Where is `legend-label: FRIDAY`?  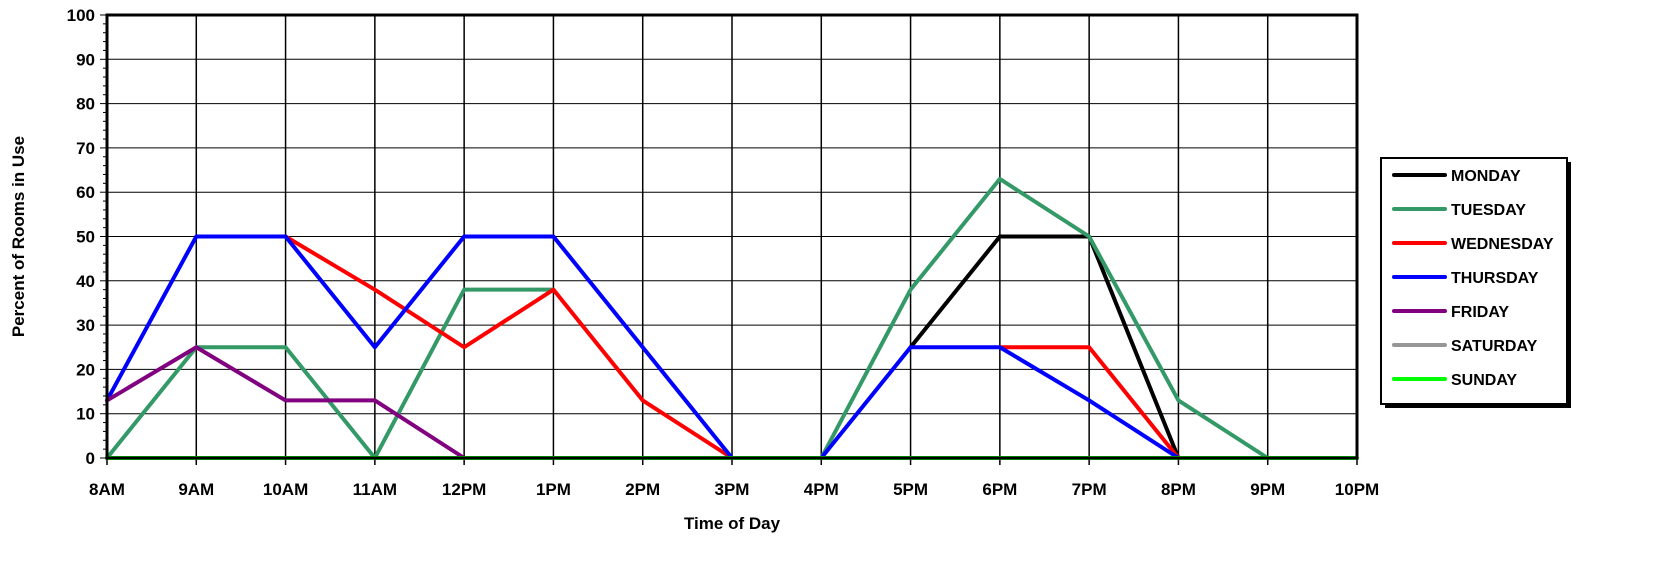
legend-label: FRIDAY is located at coordinates (1480, 312).